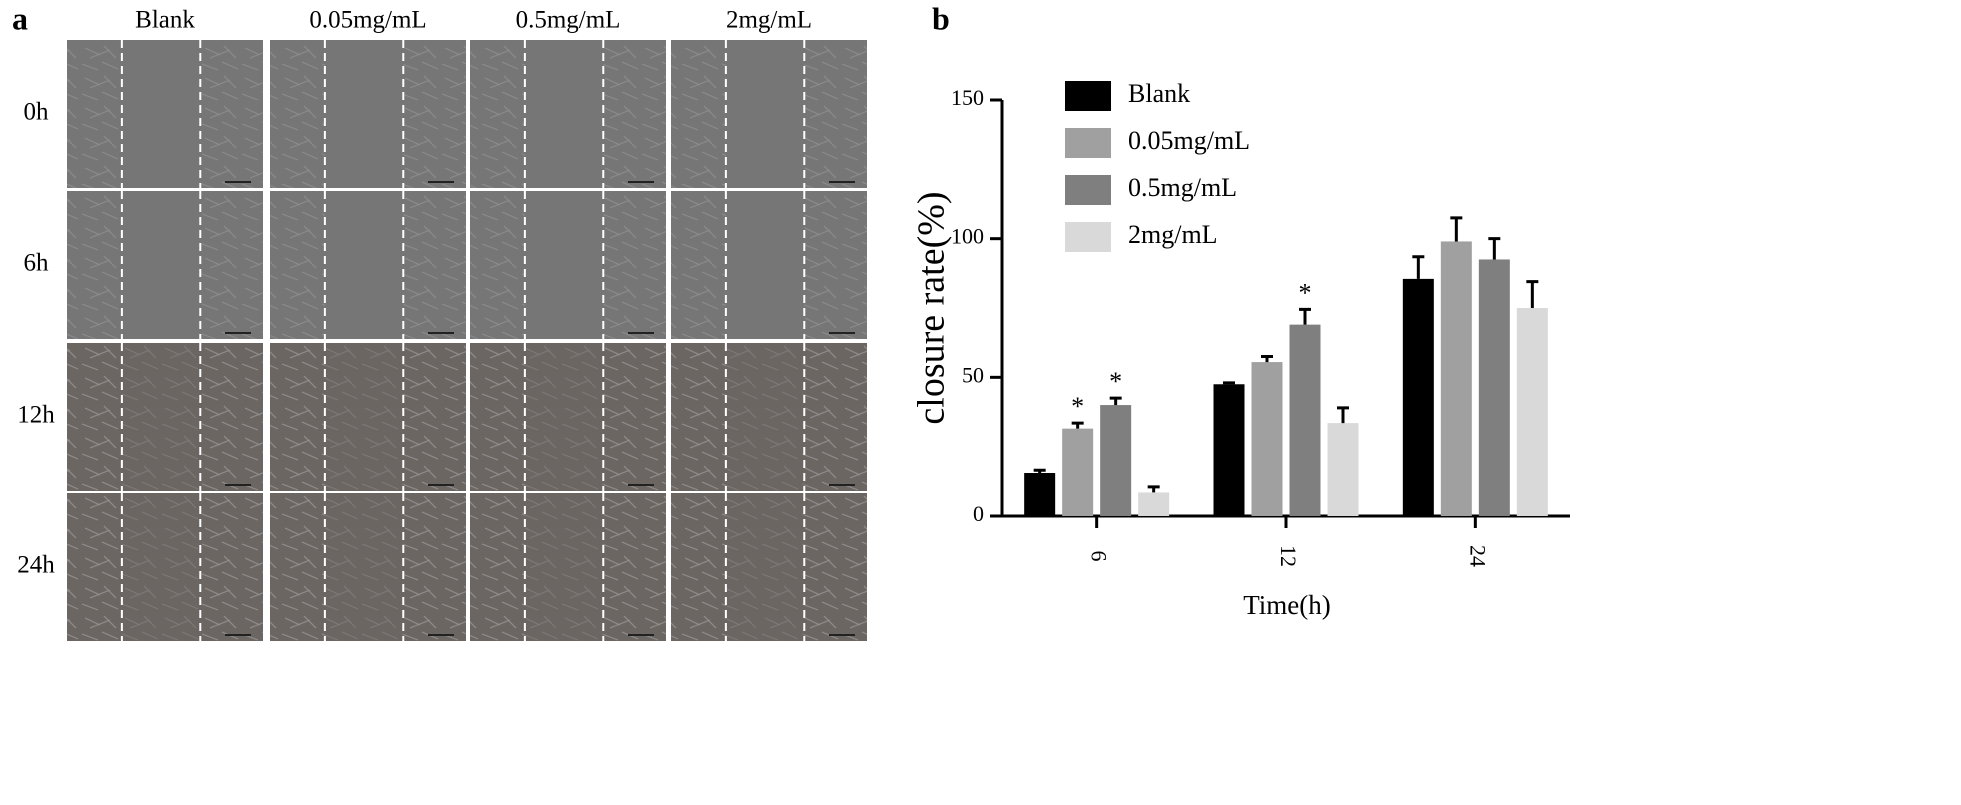  I want to click on legend-label: 2mg/mL, so click(1173, 234).